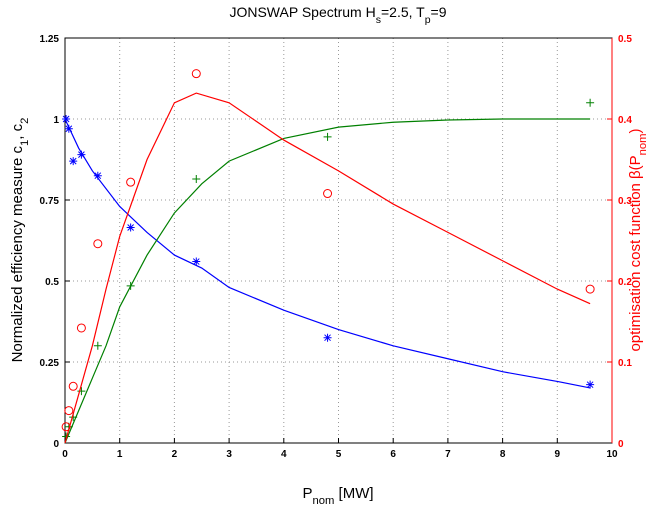 This screenshot has height=513, width=654. I want to click on label-part: , c, so click(17, 131).